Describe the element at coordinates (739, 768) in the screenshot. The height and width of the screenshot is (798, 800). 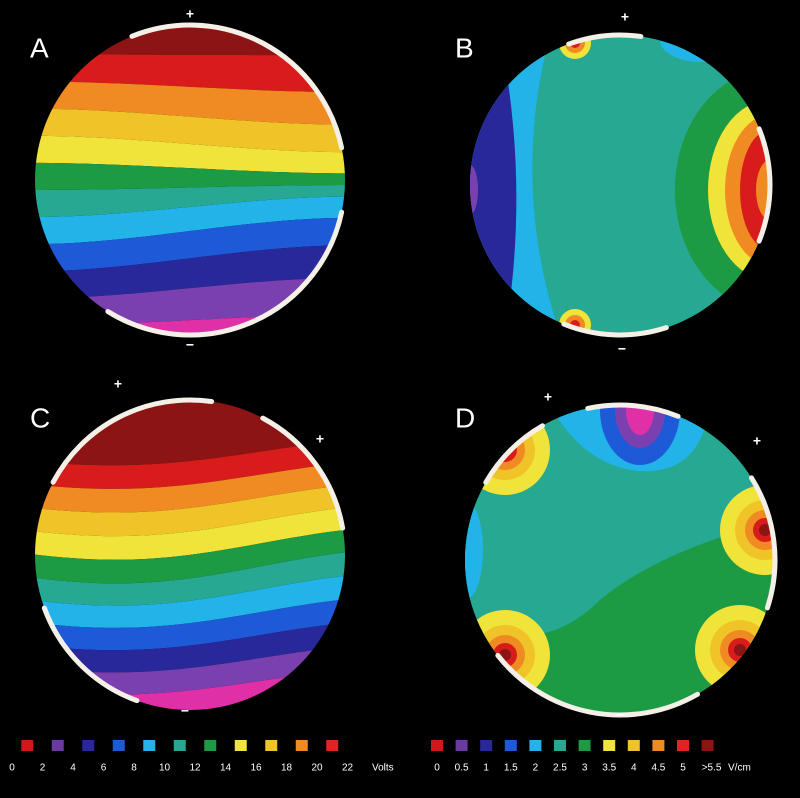
I see `legend-unit: V/cm` at that location.